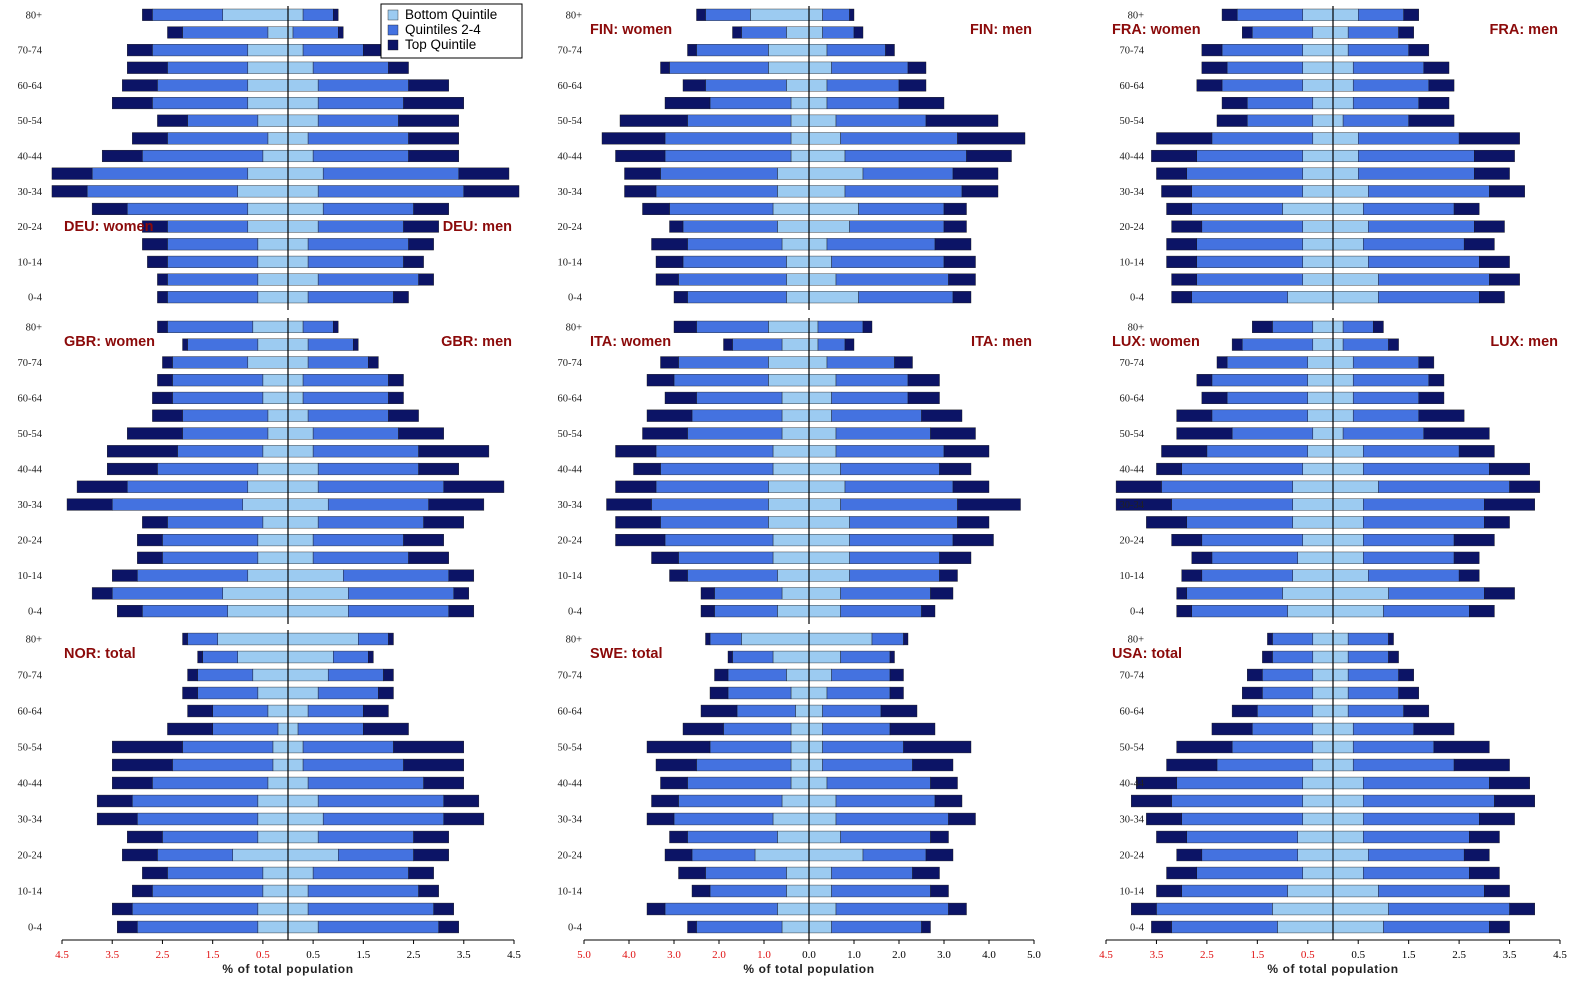 This screenshot has height=988, width=1583. I want to click on age-tick-label: 80+, so click(1136, 640).